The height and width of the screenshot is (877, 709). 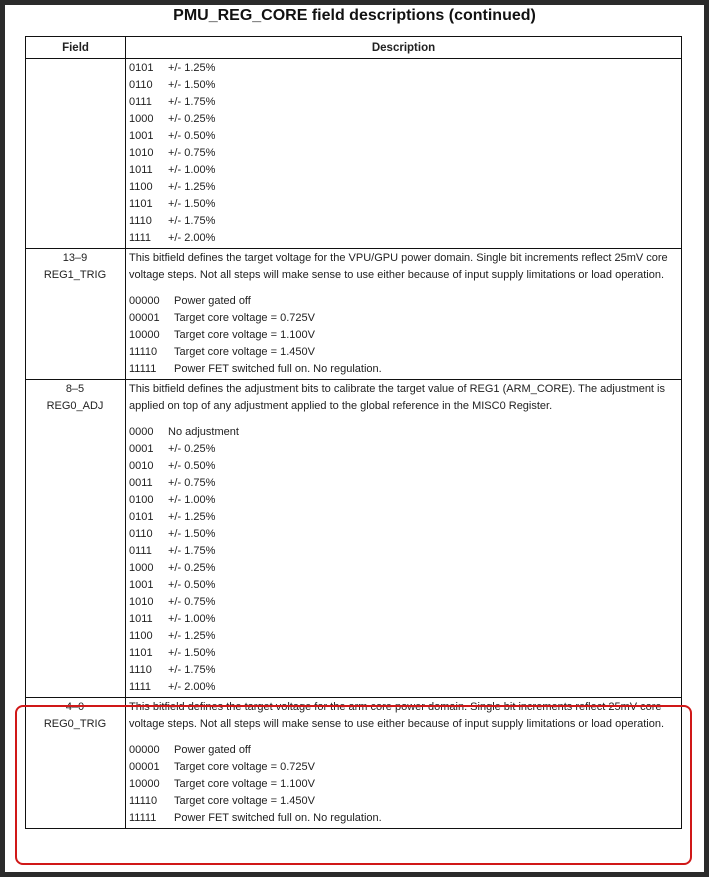 I want to click on field-name: REG0_ADJ, so click(x=75, y=406).